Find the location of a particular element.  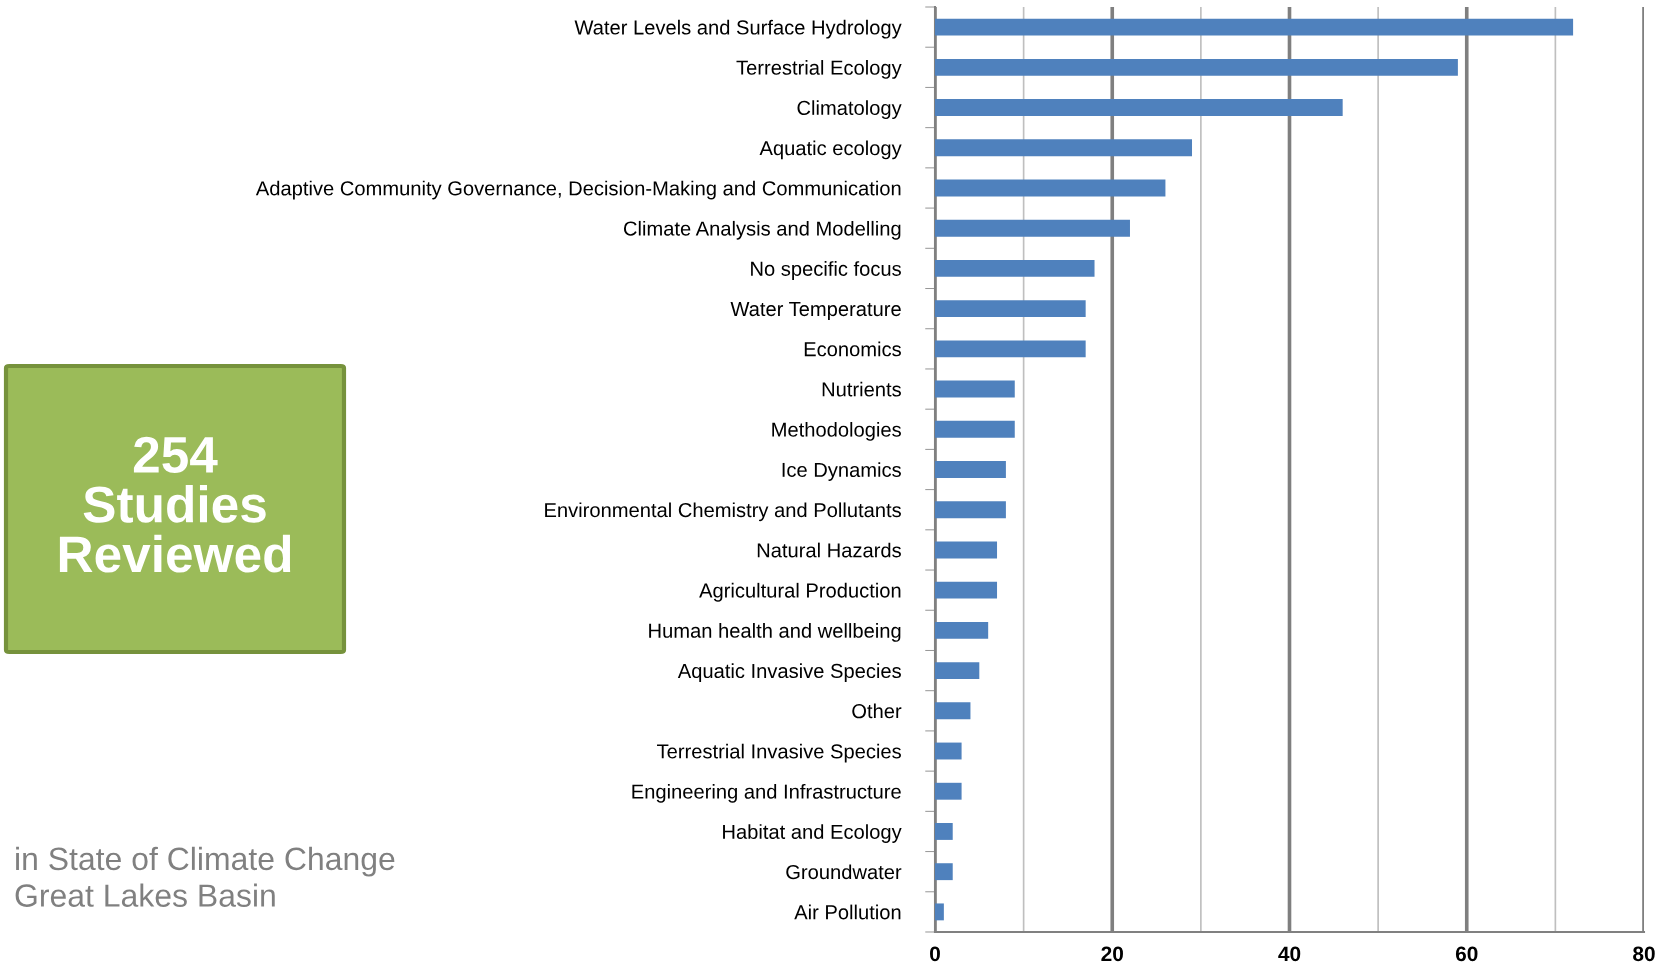

y-tick-label: Human health and wellbeing is located at coordinates (775, 632).